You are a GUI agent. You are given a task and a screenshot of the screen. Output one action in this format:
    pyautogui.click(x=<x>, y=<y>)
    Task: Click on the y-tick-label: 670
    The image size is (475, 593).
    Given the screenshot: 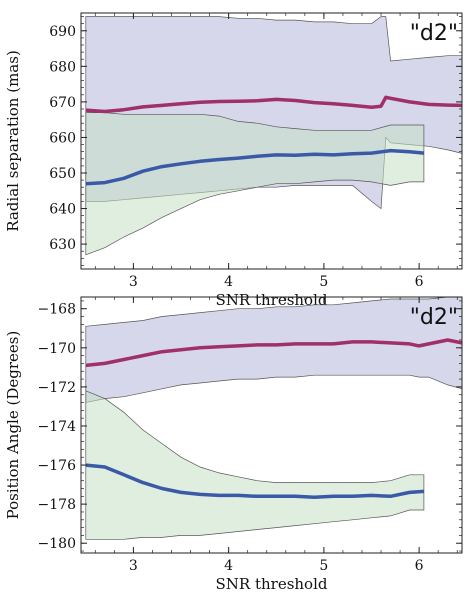 What is the action you would take?
    pyautogui.click(x=62, y=103)
    